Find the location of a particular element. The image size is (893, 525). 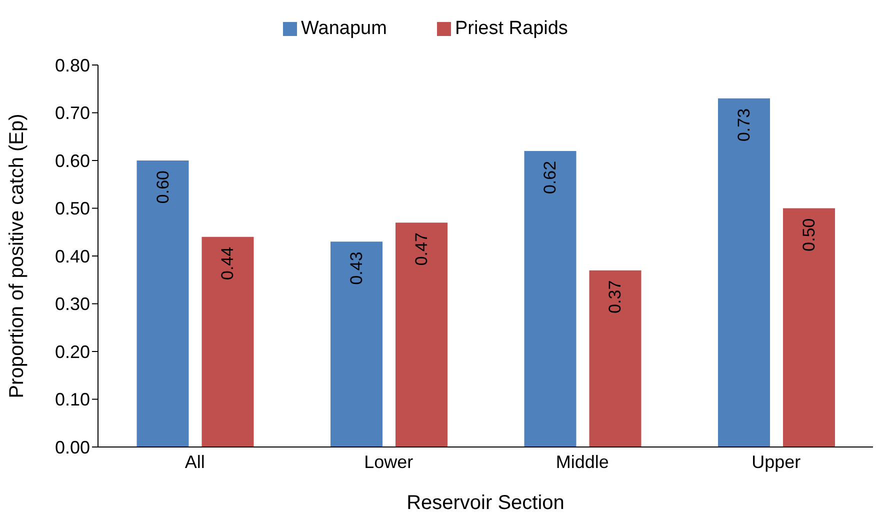

y-tick-label: 0.20 is located at coordinates (72, 352).